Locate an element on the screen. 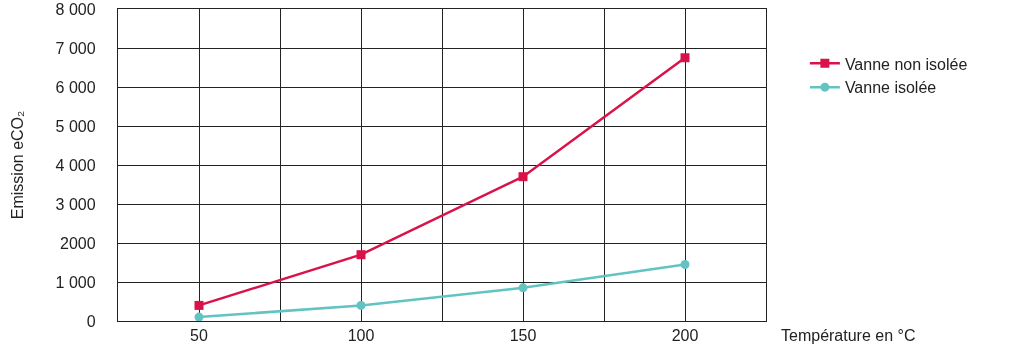 The width and height of the screenshot is (1024, 353). y-axis-title: Emission eCO₂ is located at coordinates (17, 165).